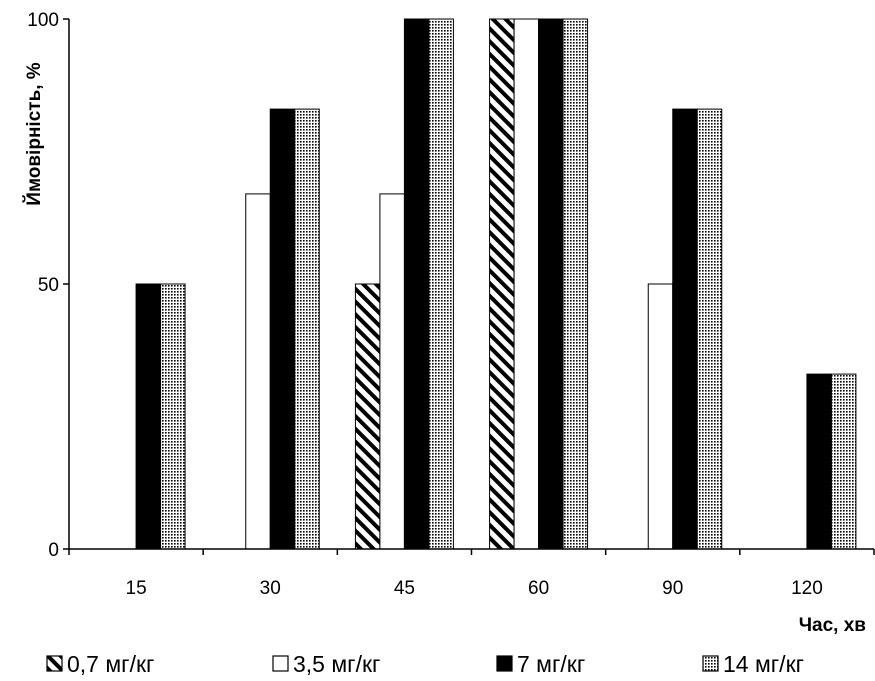 The width and height of the screenshot is (875, 681). What do you see at coordinates (763, 664) in the screenshot?
I see `legend-label-4: 14 мг/кг` at bounding box center [763, 664].